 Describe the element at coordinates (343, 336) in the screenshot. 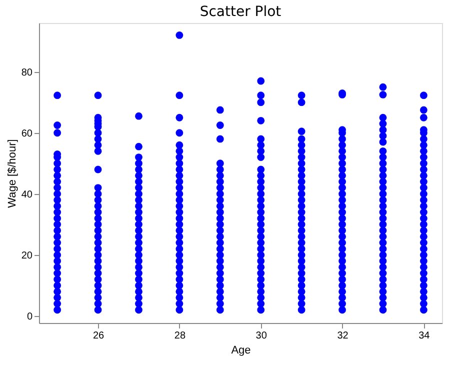

I see `x-tick-label: 32` at that location.